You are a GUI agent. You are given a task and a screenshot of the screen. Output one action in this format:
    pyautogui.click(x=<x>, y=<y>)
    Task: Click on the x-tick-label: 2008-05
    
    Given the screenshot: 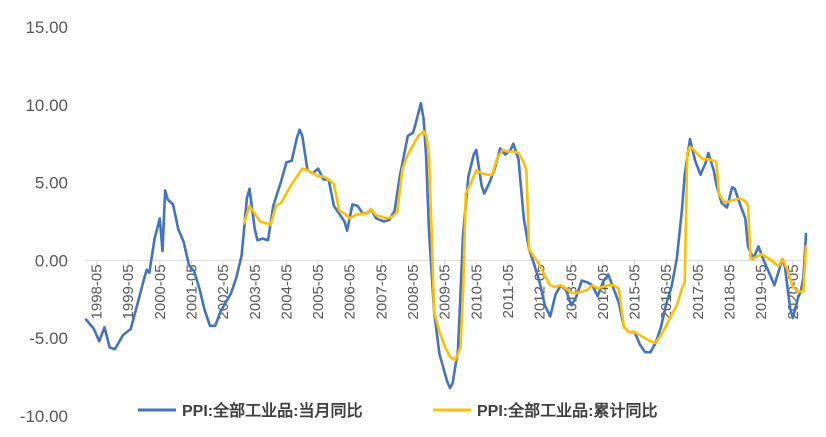 What is the action you would take?
    pyautogui.click(x=413, y=291)
    